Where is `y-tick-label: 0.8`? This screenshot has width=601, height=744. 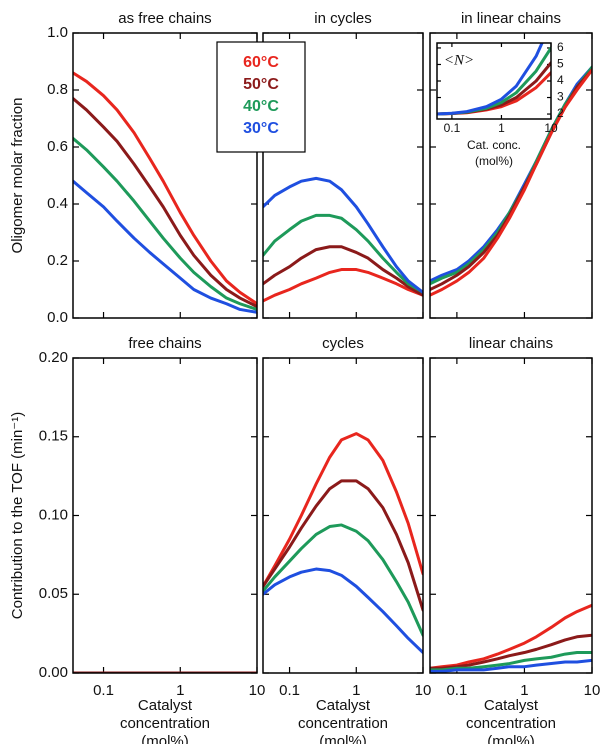 y-tick-label: 0.8 is located at coordinates (57, 89).